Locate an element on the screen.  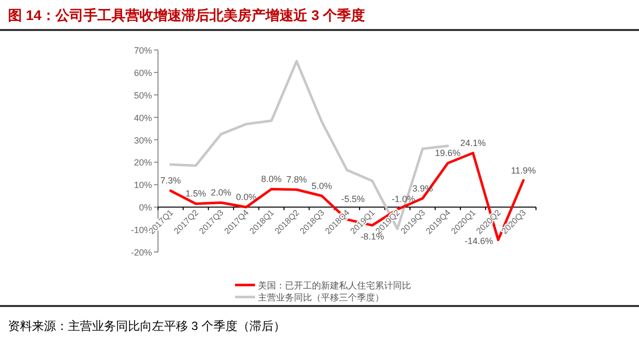
data-label: -1.0% is located at coordinates (404, 199).